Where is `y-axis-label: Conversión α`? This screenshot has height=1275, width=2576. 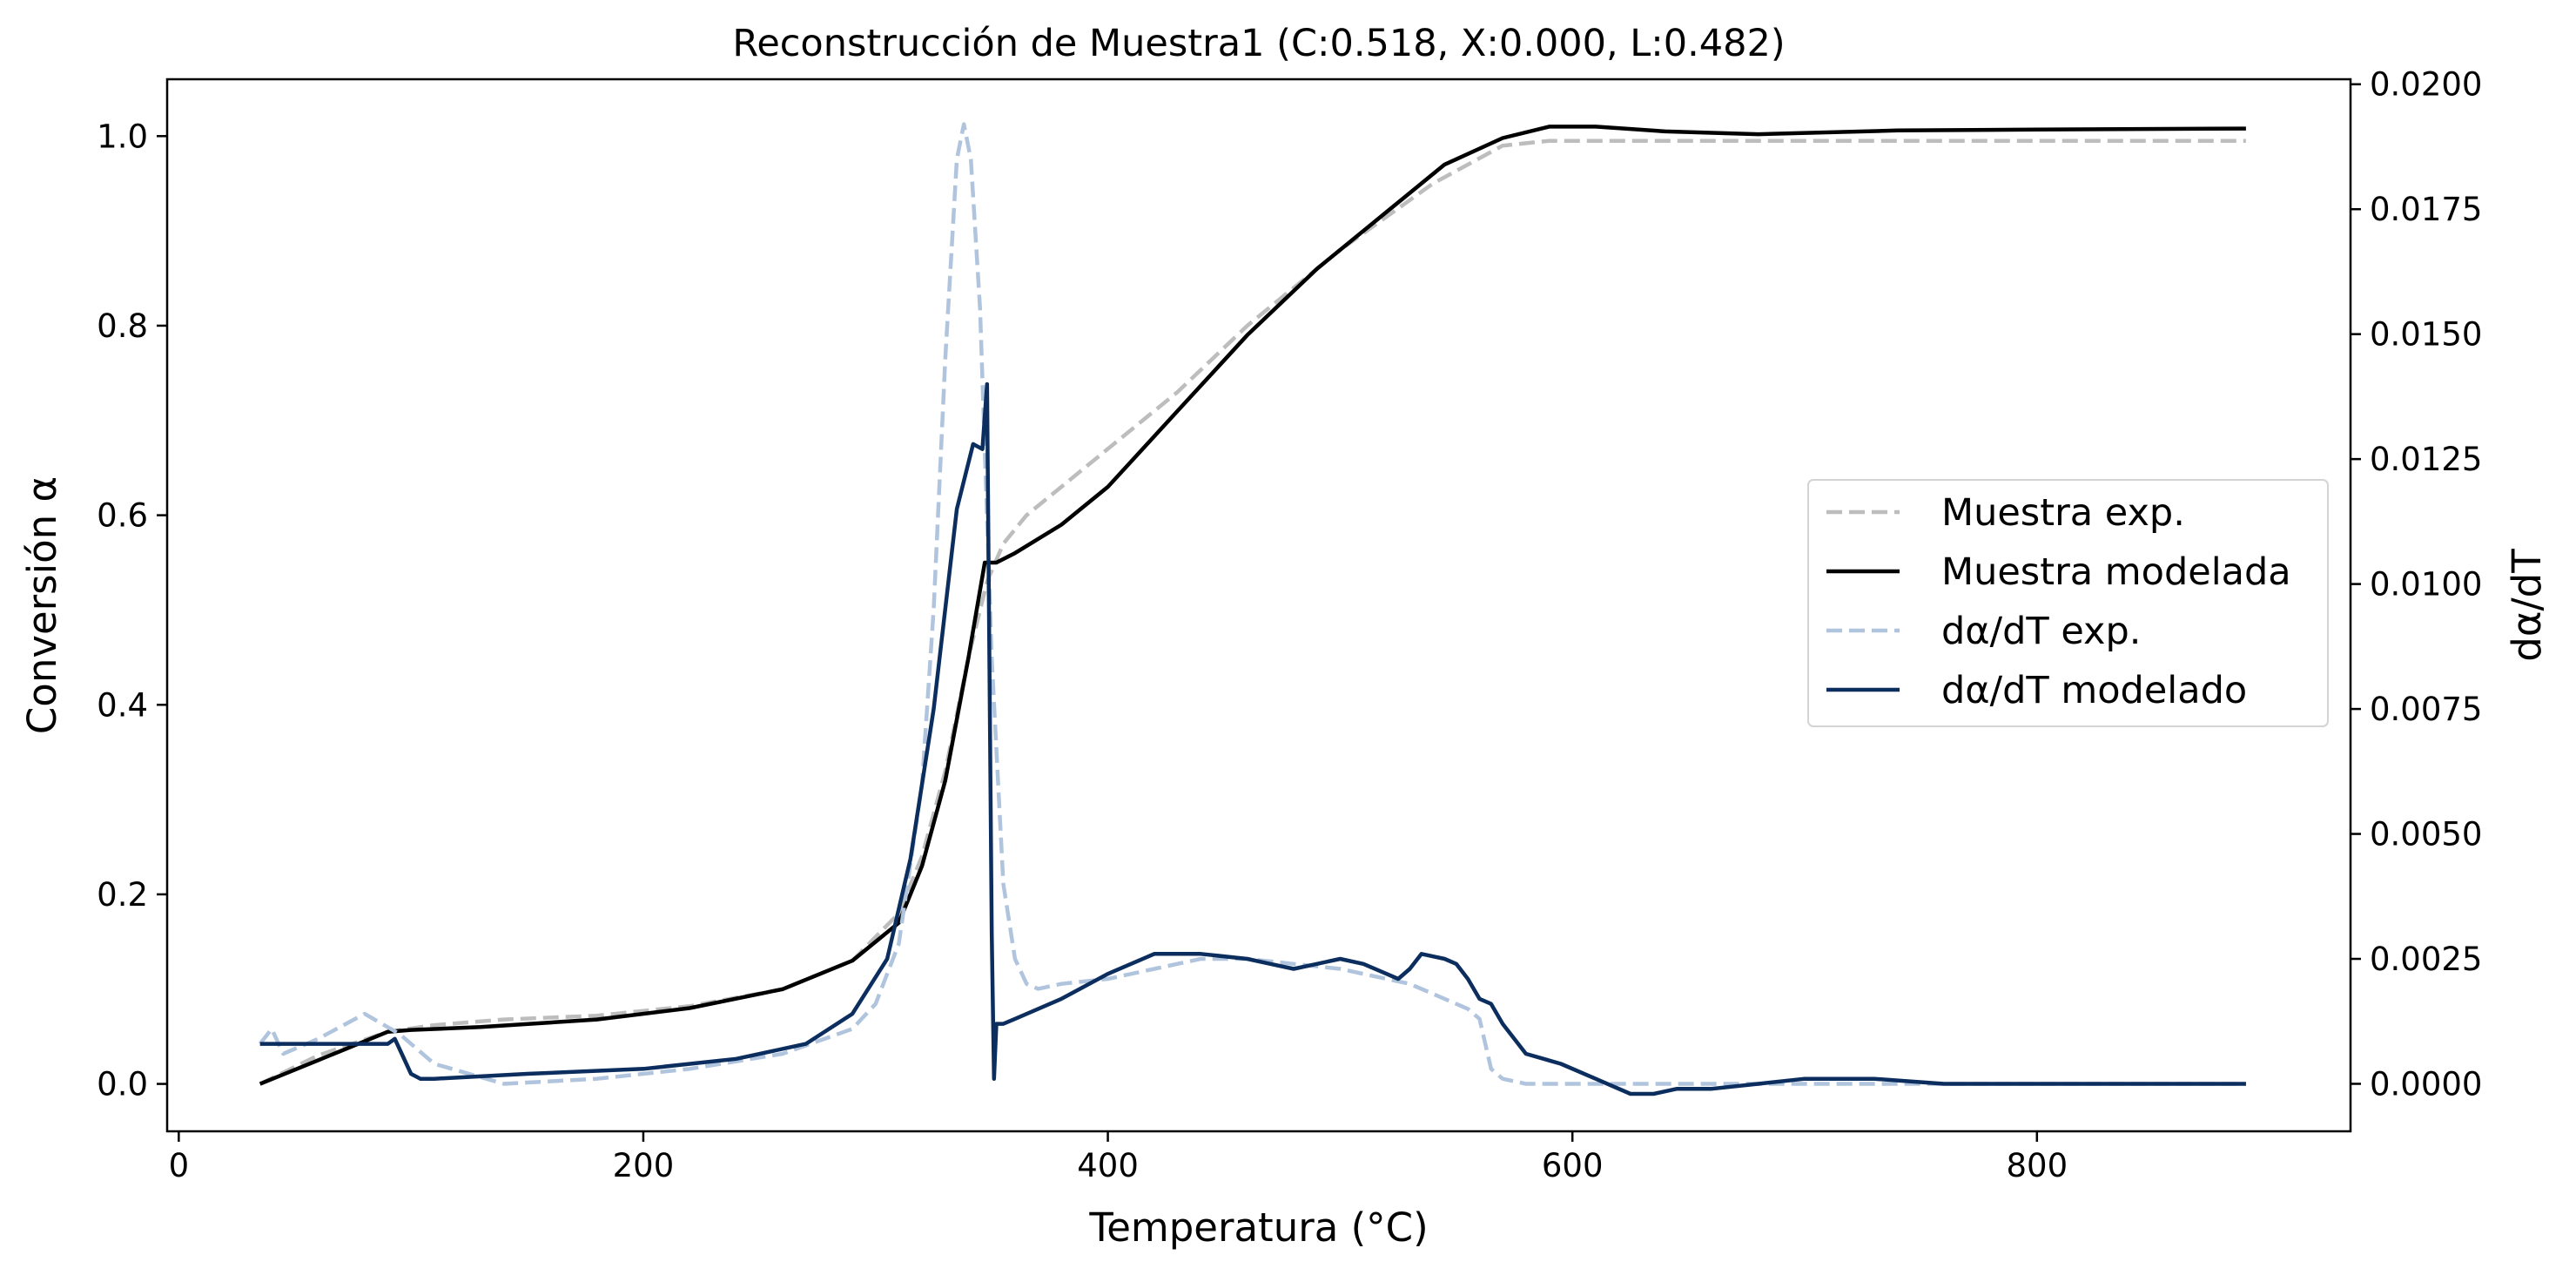
y-axis-label: Conversión α is located at coordinates (42, 605).